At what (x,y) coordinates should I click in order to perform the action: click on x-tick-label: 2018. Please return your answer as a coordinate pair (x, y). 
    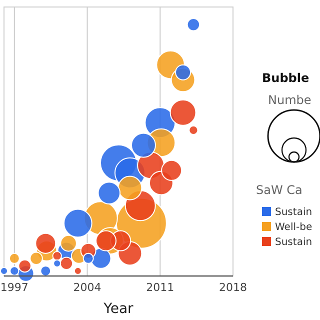
    Looking at the image, I should click on (233, 287).